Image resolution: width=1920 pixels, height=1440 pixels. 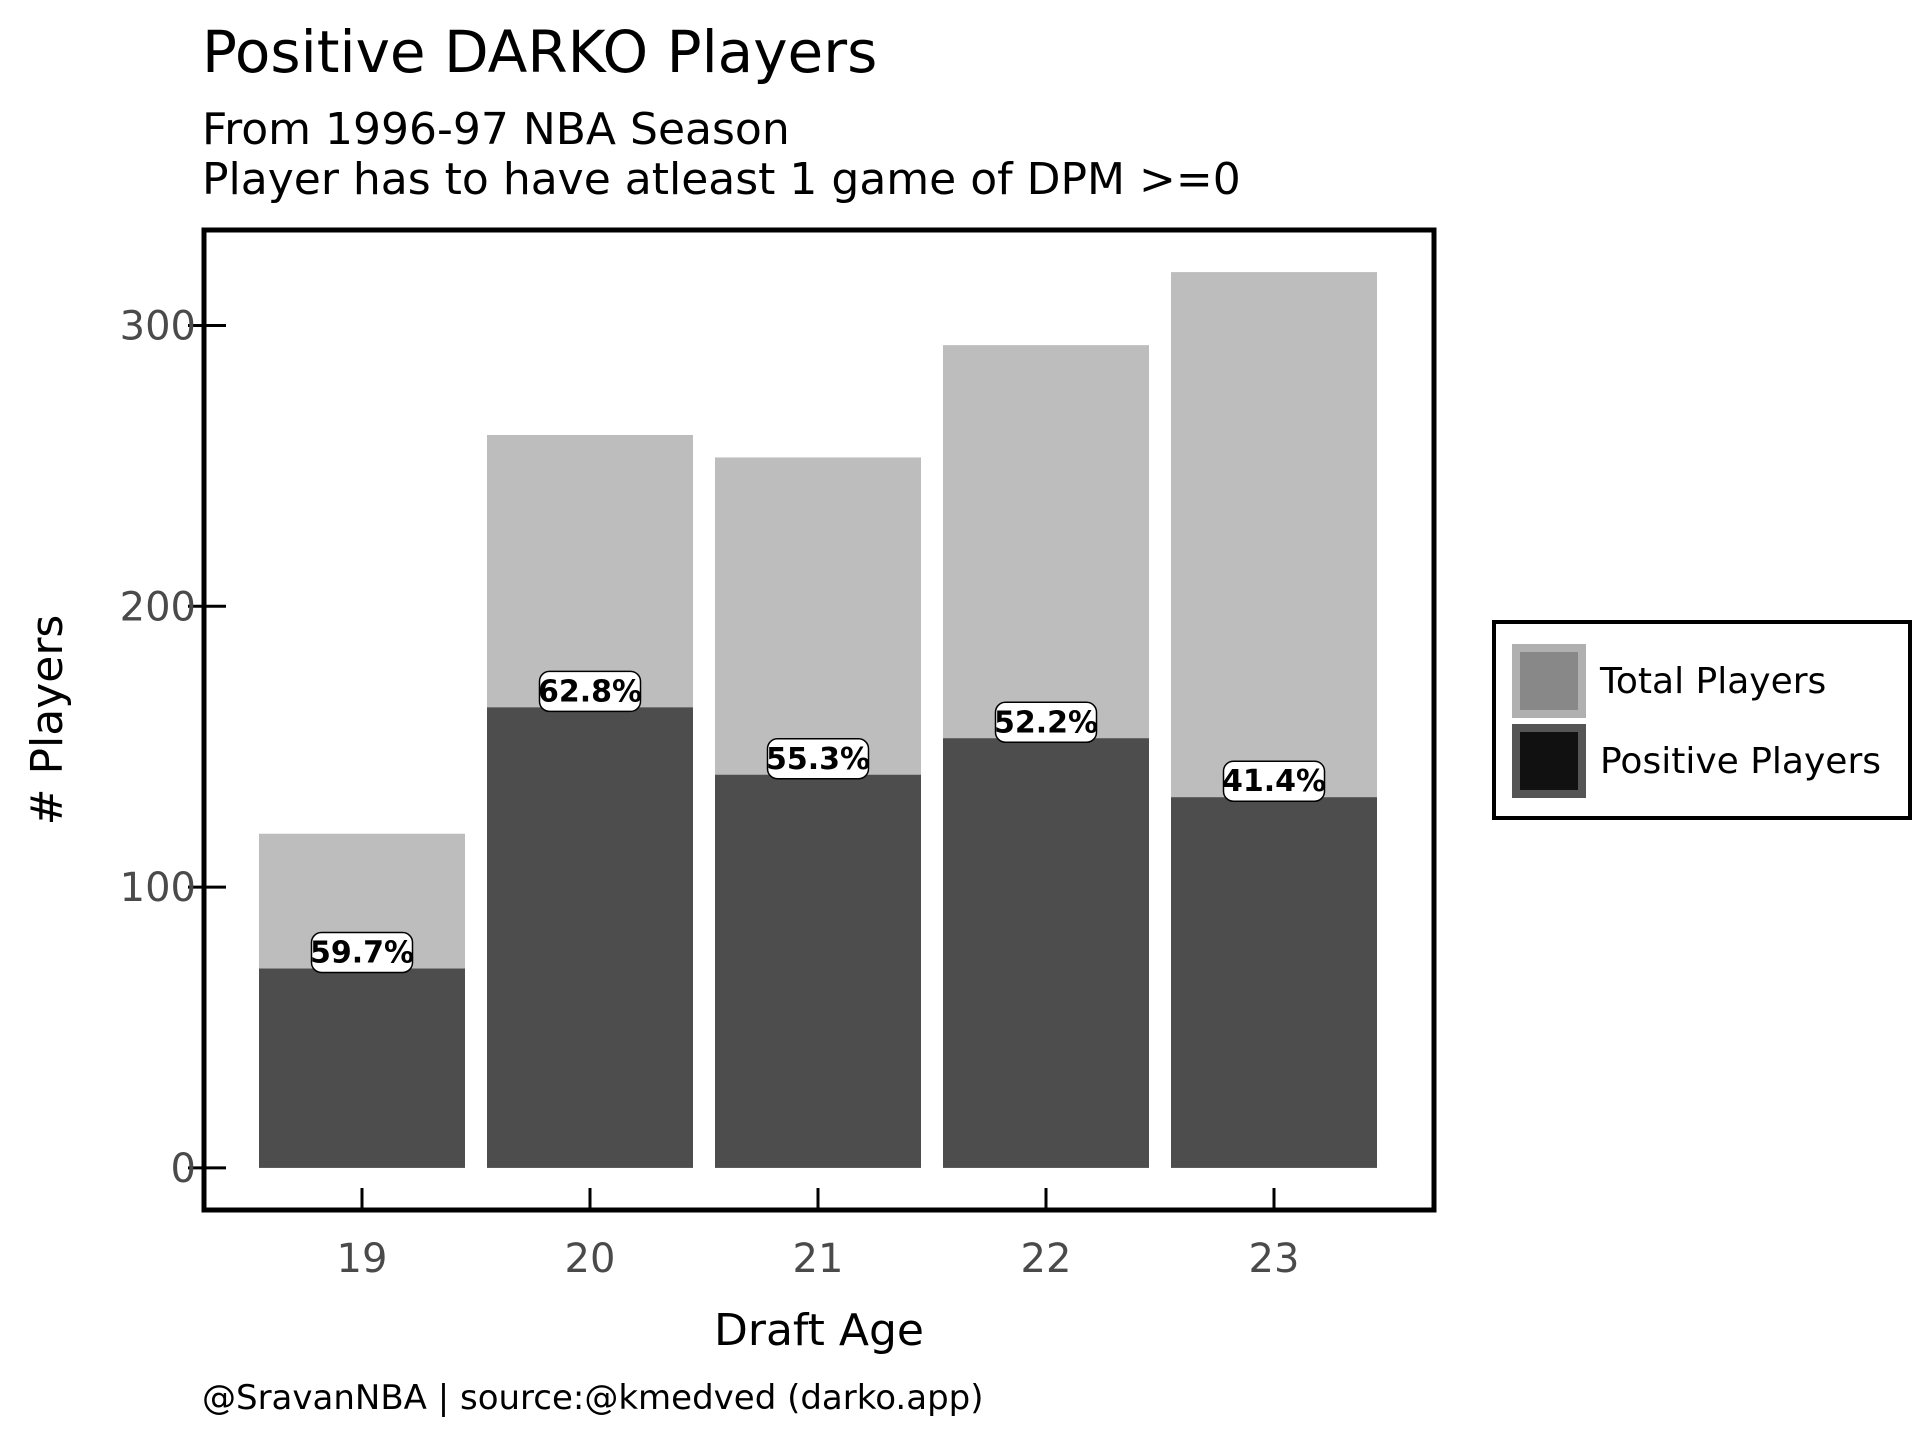 What do you see at coordinates (183, 1169) in the screenshot?
I see `y-tick-label-0: 0` at bounding box center [183, 1169].